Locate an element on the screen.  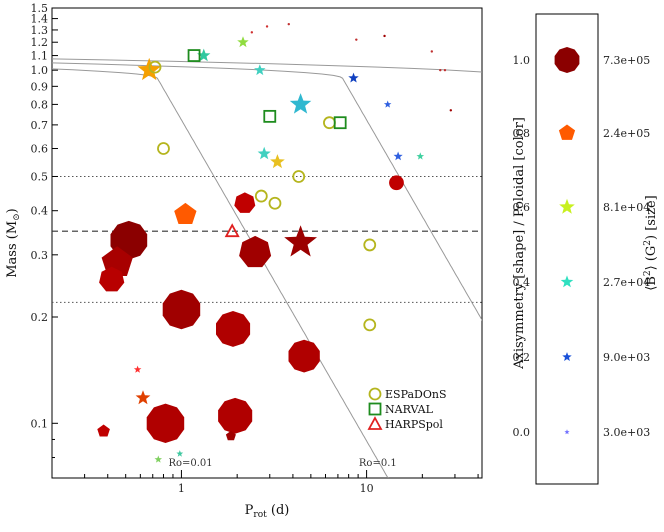
y-tick-label-0: 0.1 is located at coordinates (40, 423).